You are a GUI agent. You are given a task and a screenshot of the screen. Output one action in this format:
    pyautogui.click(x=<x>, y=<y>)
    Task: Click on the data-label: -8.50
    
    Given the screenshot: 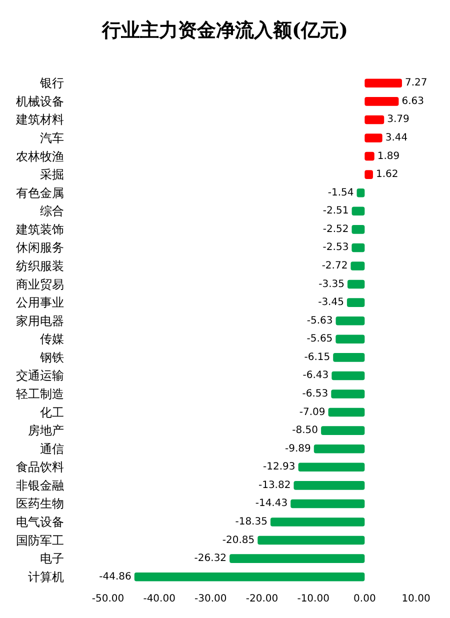 What is the action you would take?
    pyautogui.click(x=305, y=430)
    